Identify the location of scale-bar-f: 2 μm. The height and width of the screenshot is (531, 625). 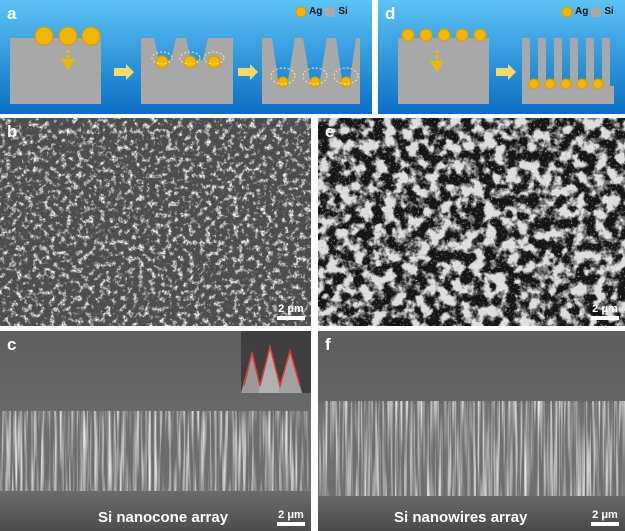
(605, 517).